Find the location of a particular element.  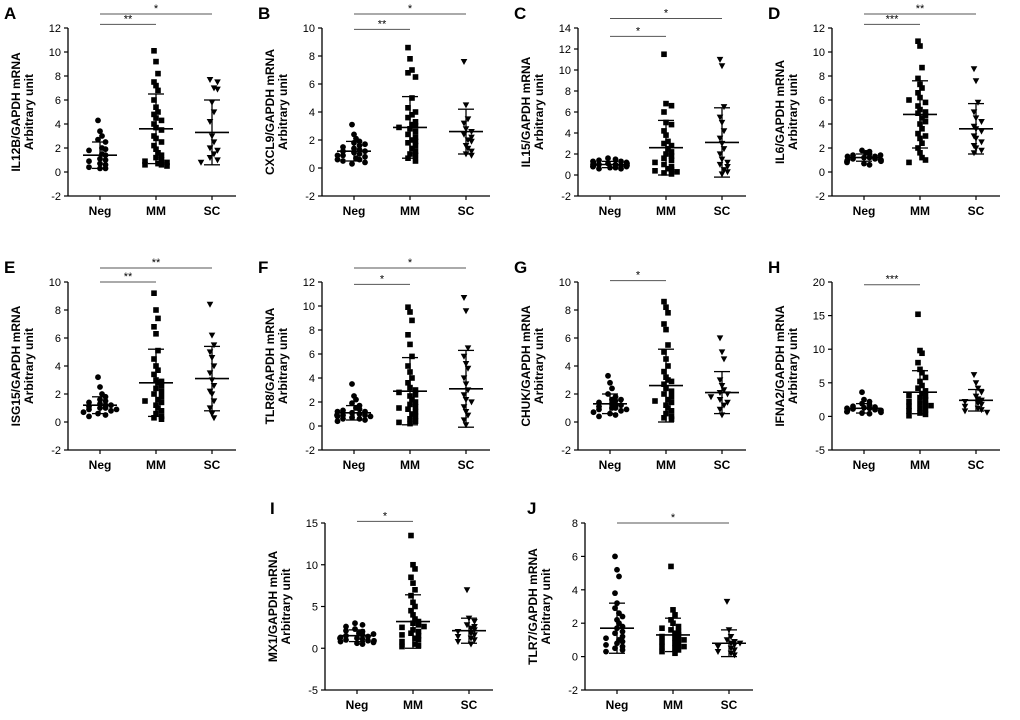

y-axis-label: IL15/GAPDH mRNA is located at coordinates (526, 111).